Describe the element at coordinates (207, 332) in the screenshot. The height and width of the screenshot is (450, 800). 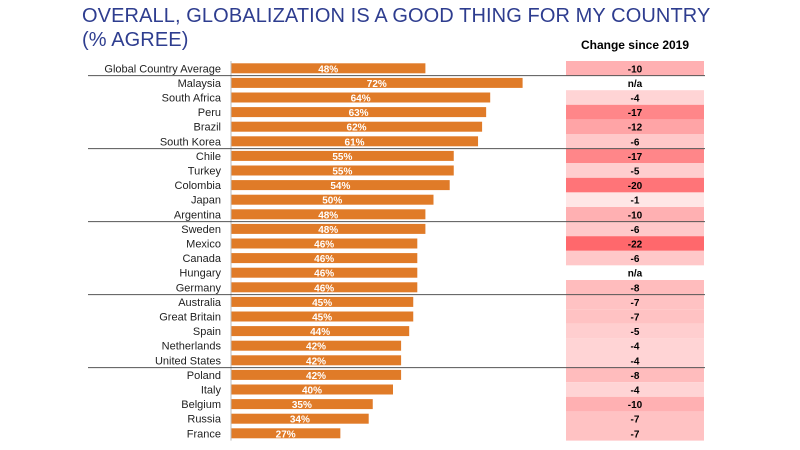
I see `category-label: Spain` at that location.